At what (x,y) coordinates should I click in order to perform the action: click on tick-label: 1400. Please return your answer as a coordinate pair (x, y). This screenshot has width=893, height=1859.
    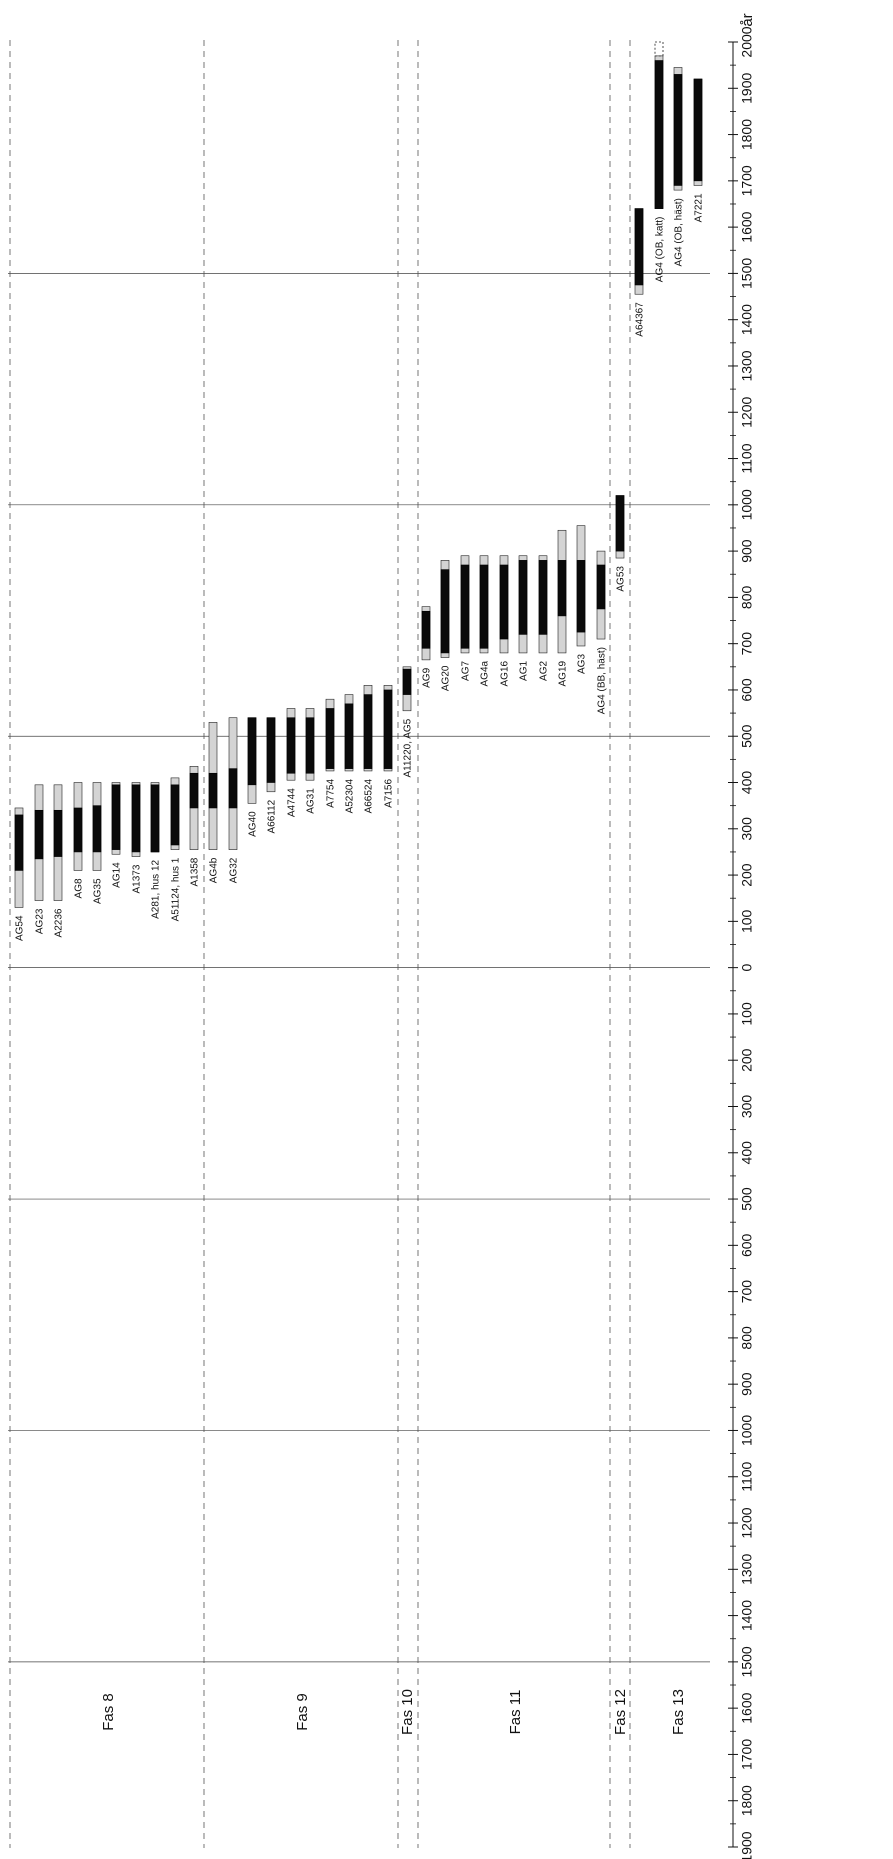
    Looking at the image, I should click on (747, 319).